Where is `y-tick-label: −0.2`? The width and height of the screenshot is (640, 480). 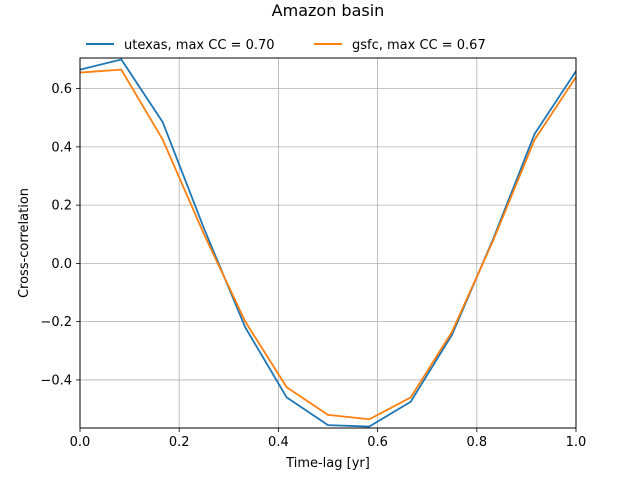
y-tick-label: −0.2 is located at coordinates (56, 322).